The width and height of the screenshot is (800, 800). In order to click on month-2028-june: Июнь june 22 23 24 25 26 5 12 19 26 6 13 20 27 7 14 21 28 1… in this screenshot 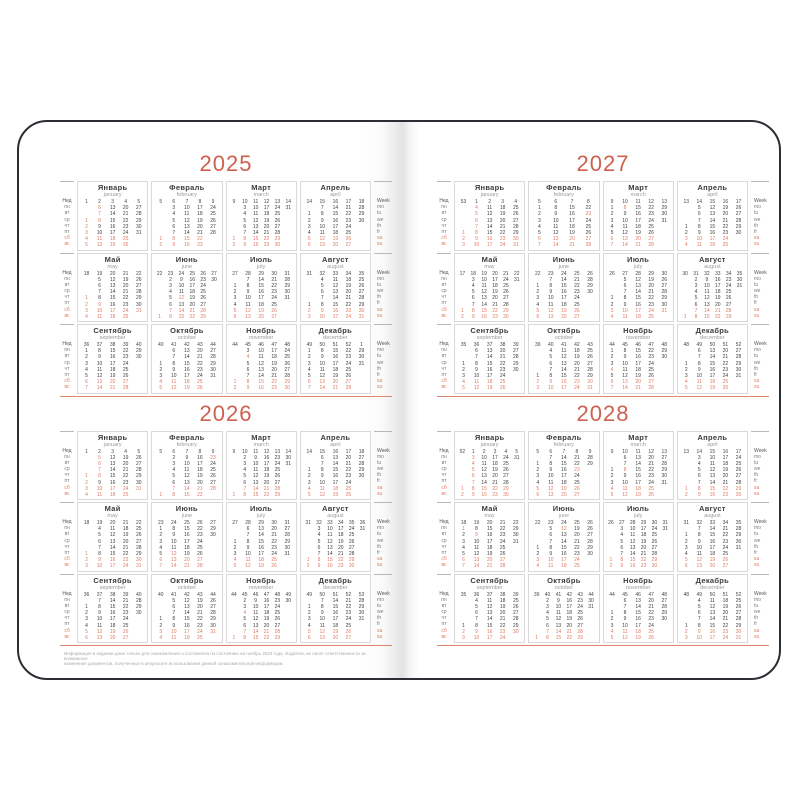, I will do `click(564, 537)`.